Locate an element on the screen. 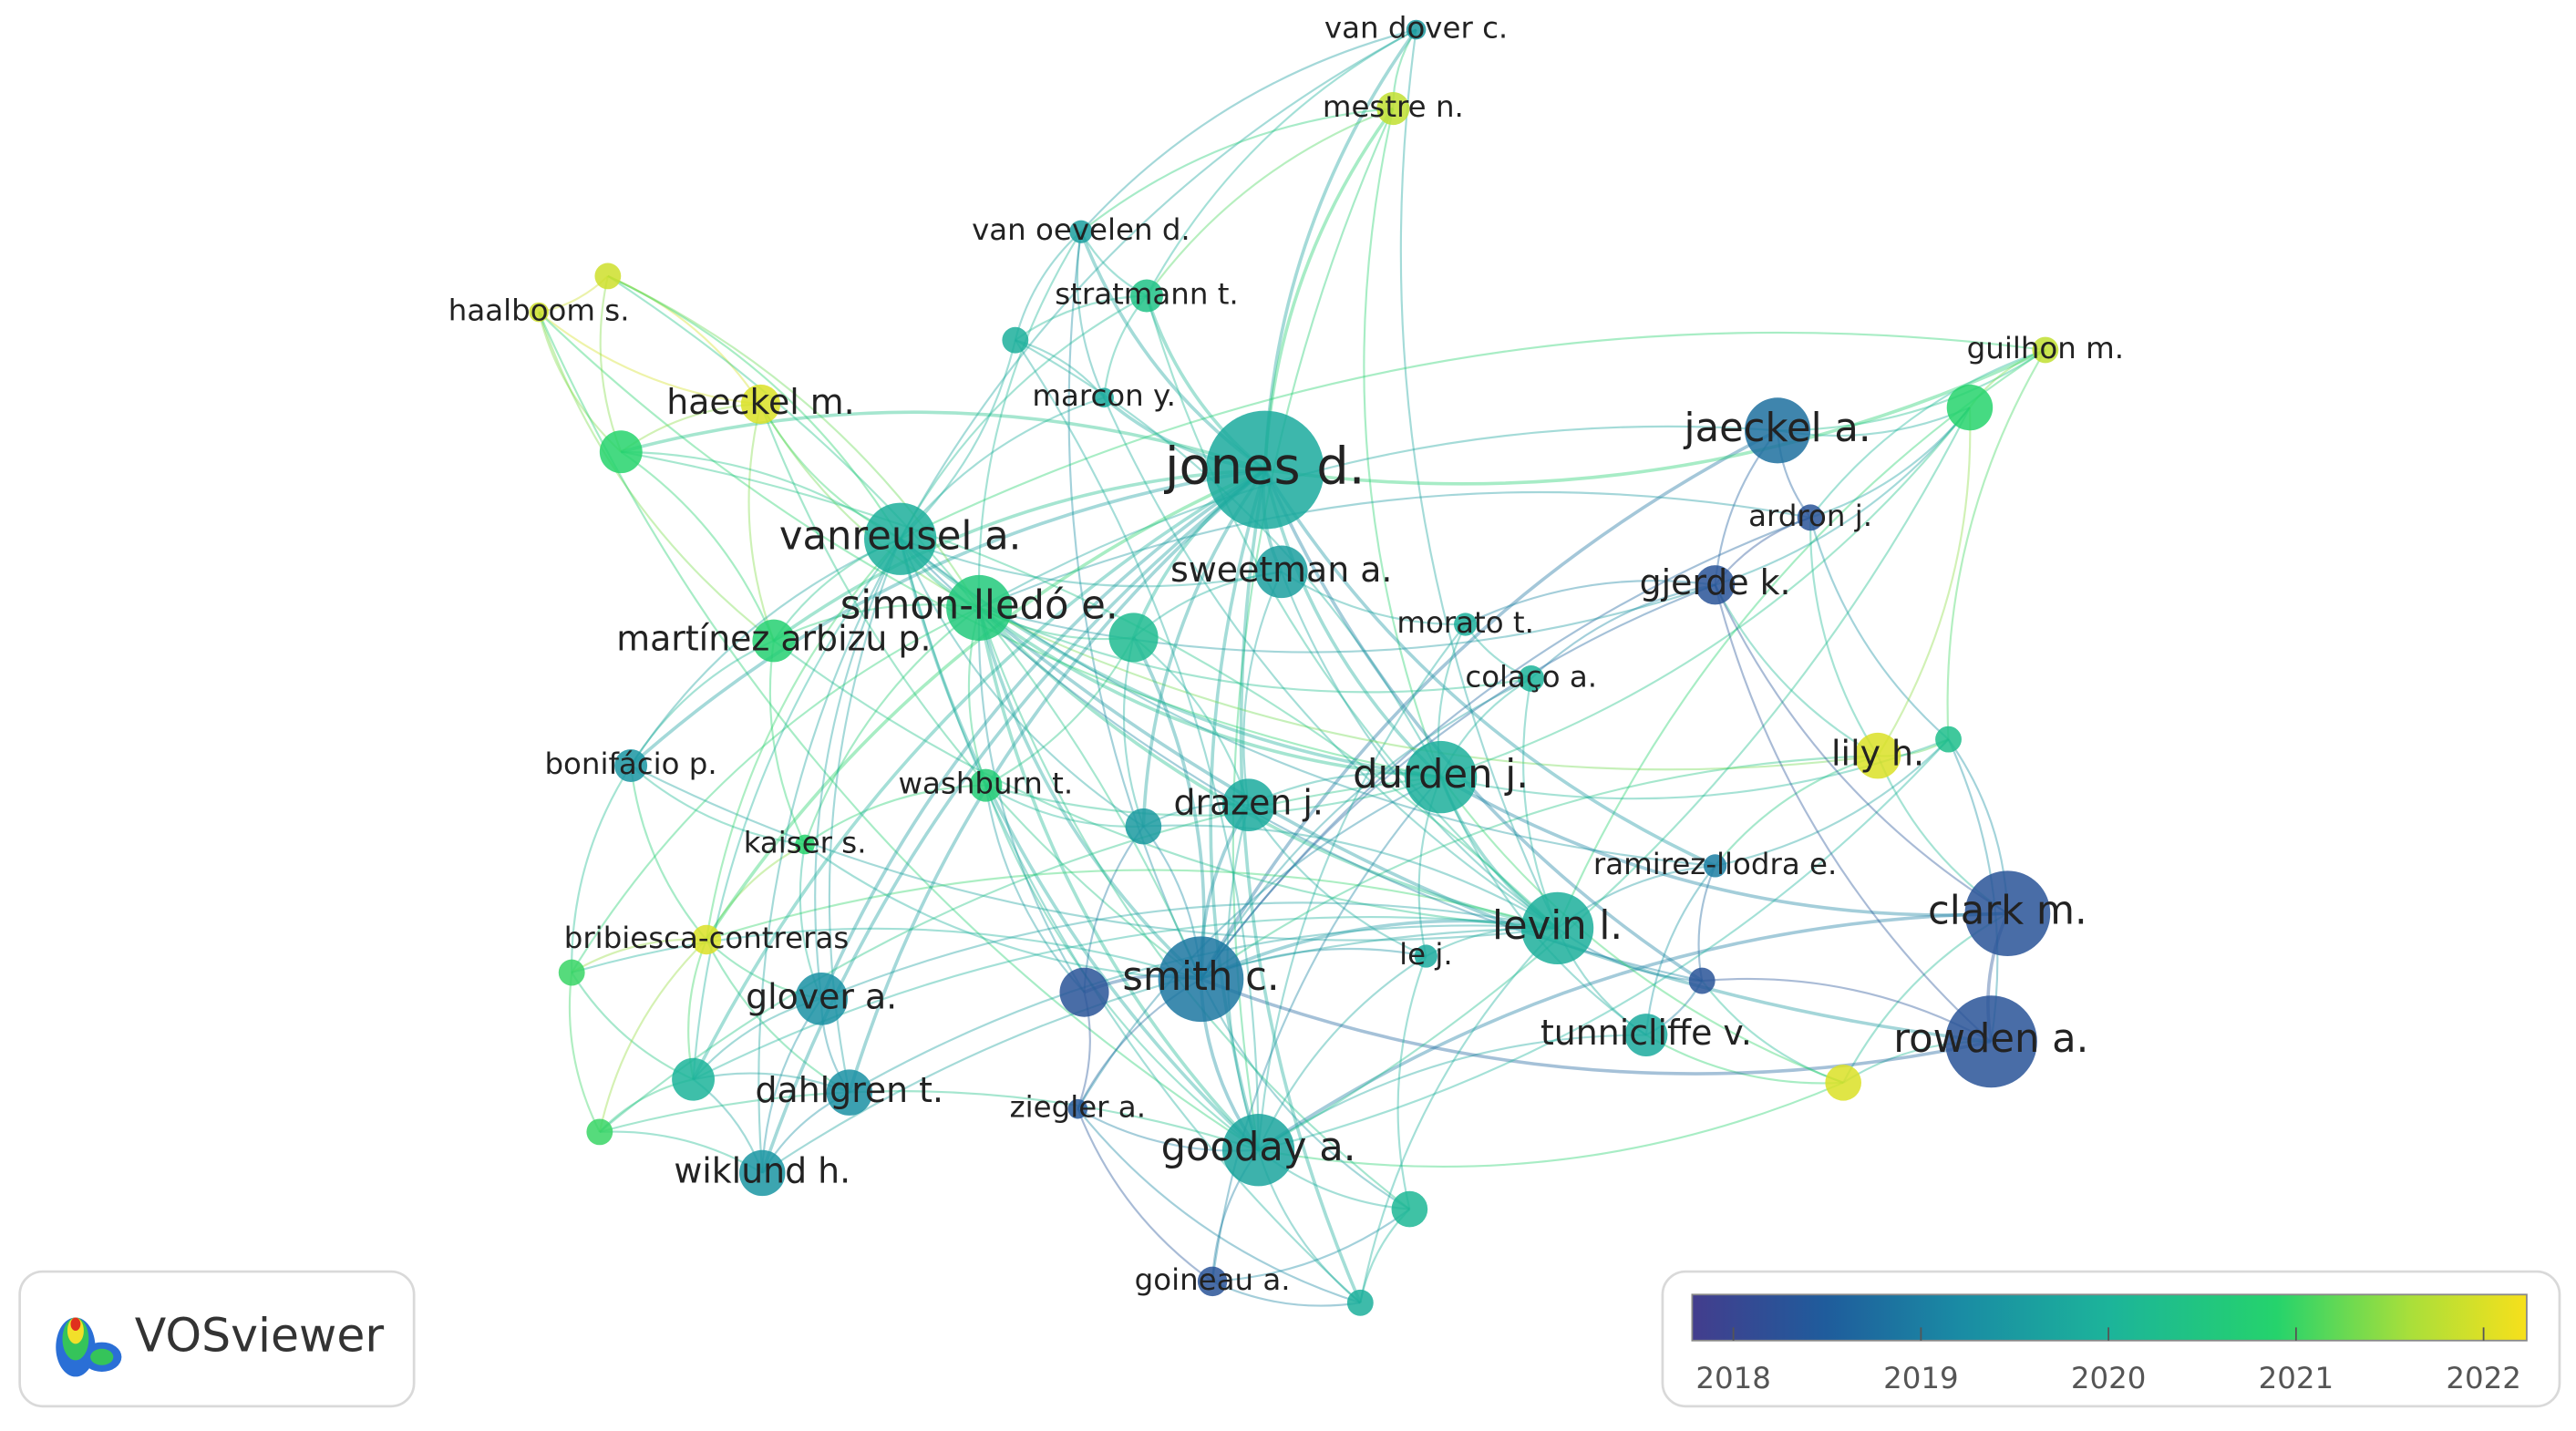 This screenshot has width=2576, height=1431. node-label: simon-lledó e. is located at coordinates (979, 605).